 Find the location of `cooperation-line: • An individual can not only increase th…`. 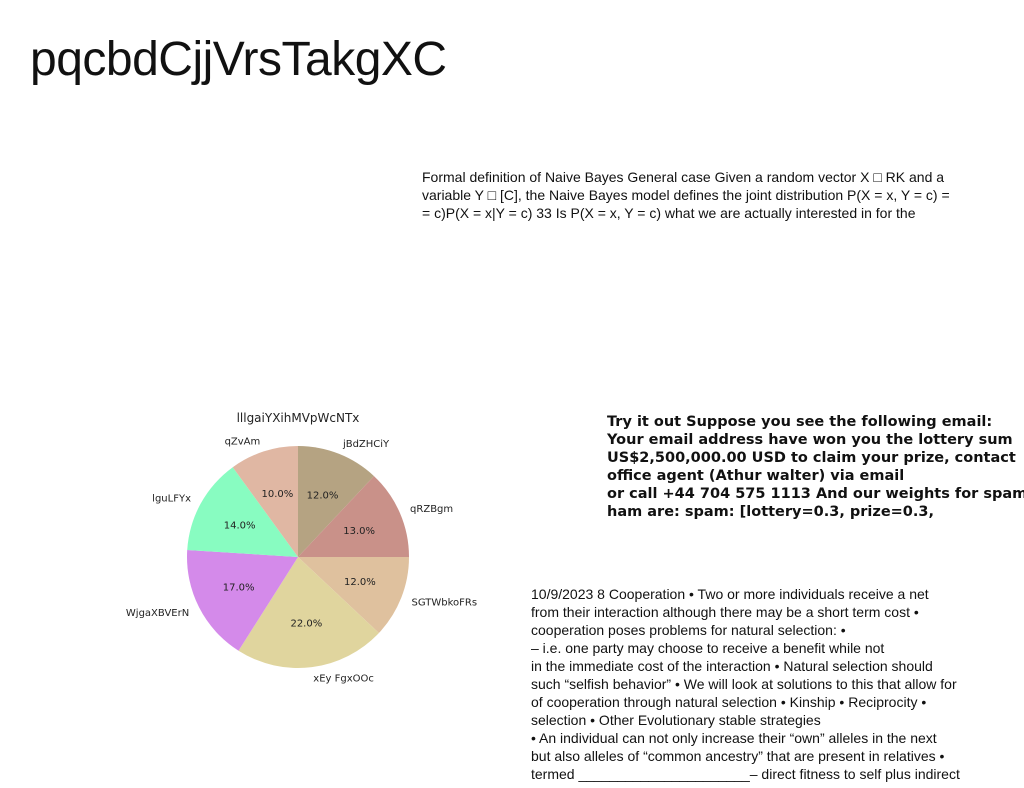

cooperation-line: • An individual can not only increase th… is located at coordinates (734, 738).